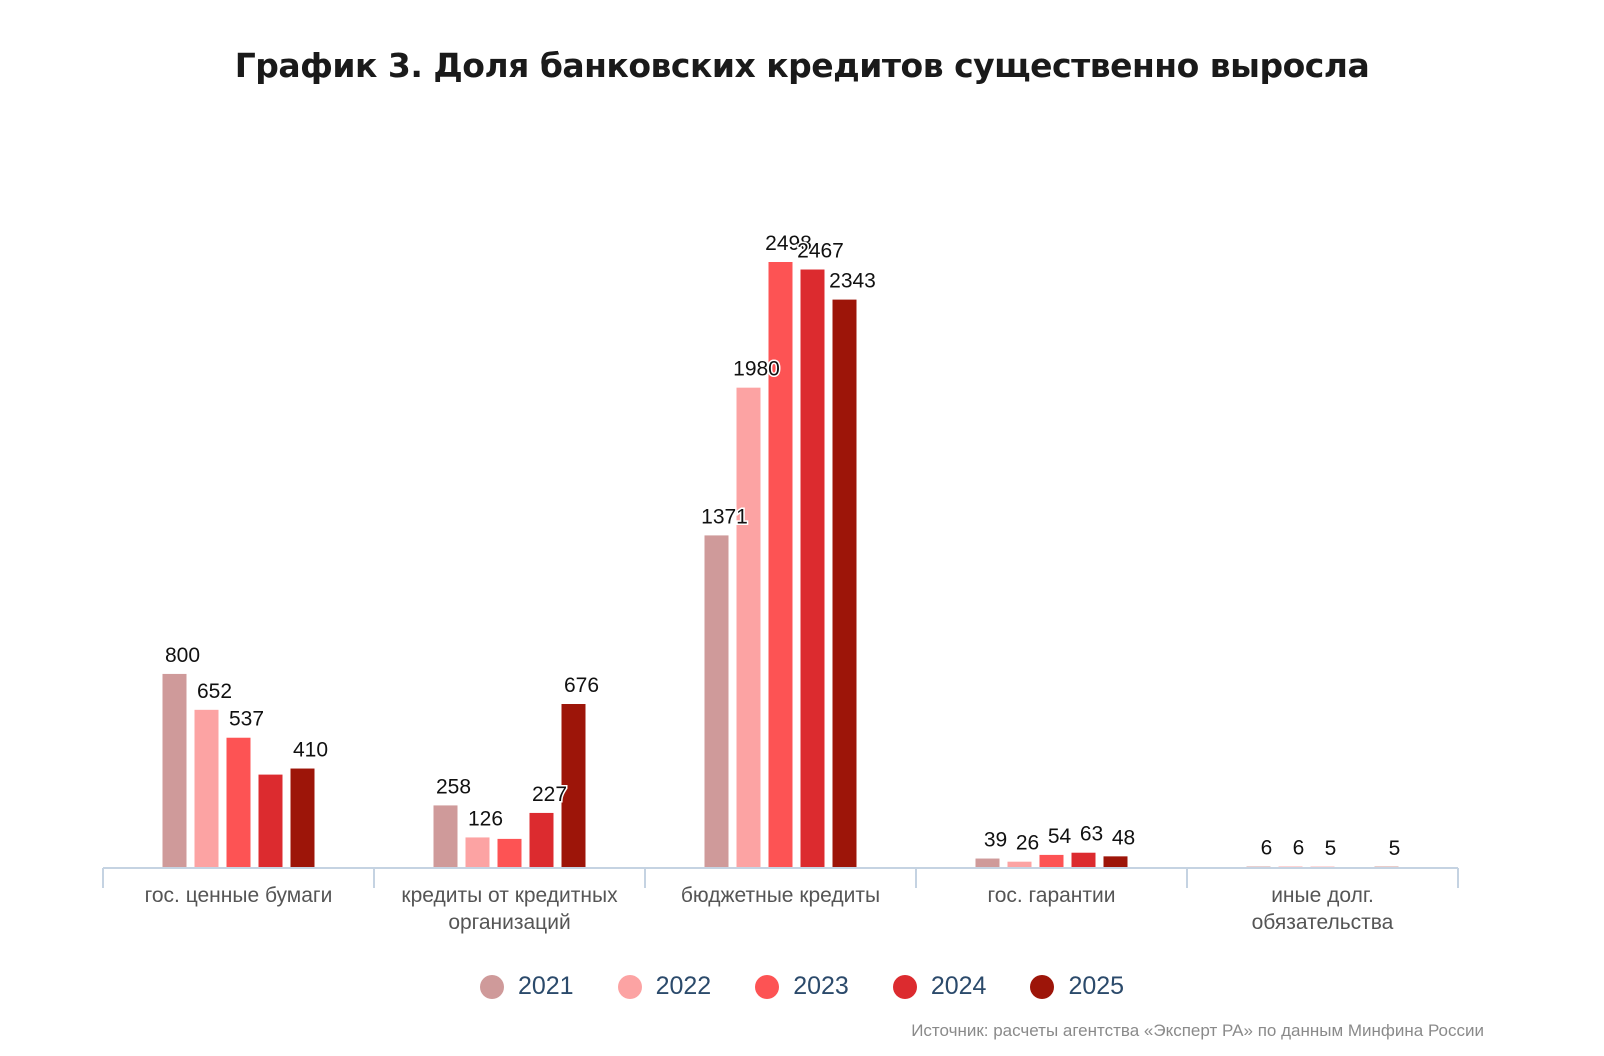 This screenshot has width=1604, height=1056. I want to click on category-label: обязательства, so click(1323, 922).